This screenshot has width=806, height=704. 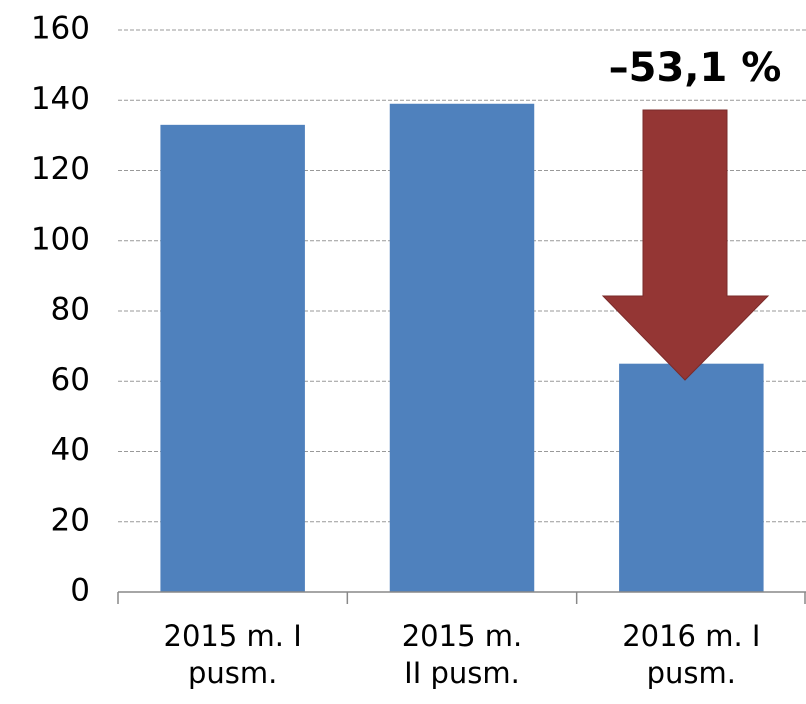 I want to click on annotation: –53,1 %, so click(x=695, y=68).